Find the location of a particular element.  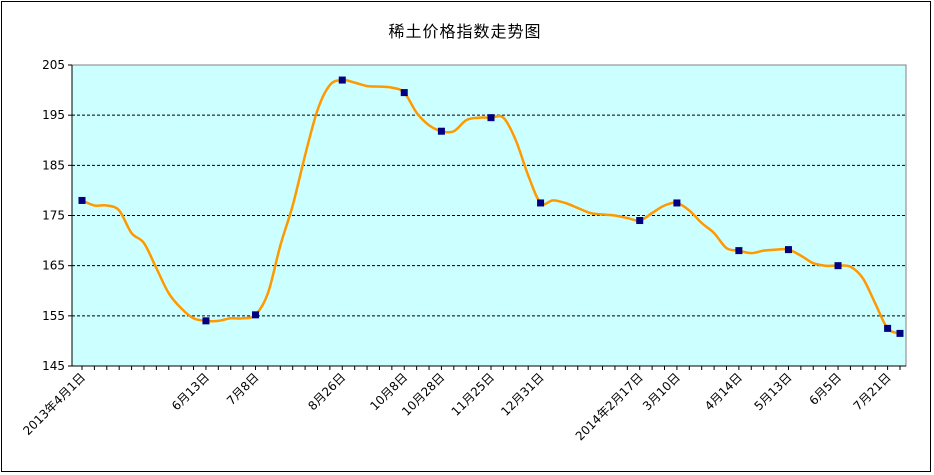

x-tick-label: 11月25日 is located at coordinates (473, 394).